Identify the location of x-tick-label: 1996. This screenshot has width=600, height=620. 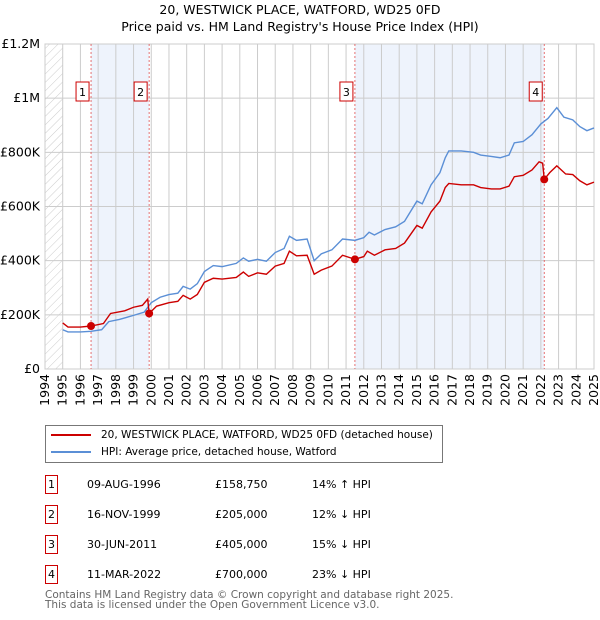
(79, 390).